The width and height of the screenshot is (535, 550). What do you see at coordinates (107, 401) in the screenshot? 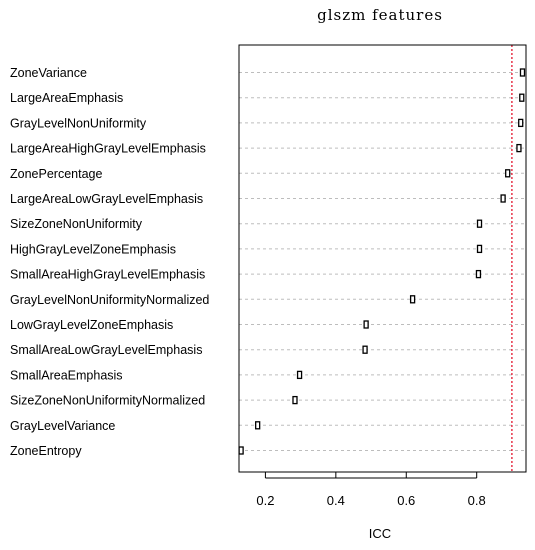
I see `category-label: SizeZoneNonUniformityNormalized` at bounding box center [107, 401].